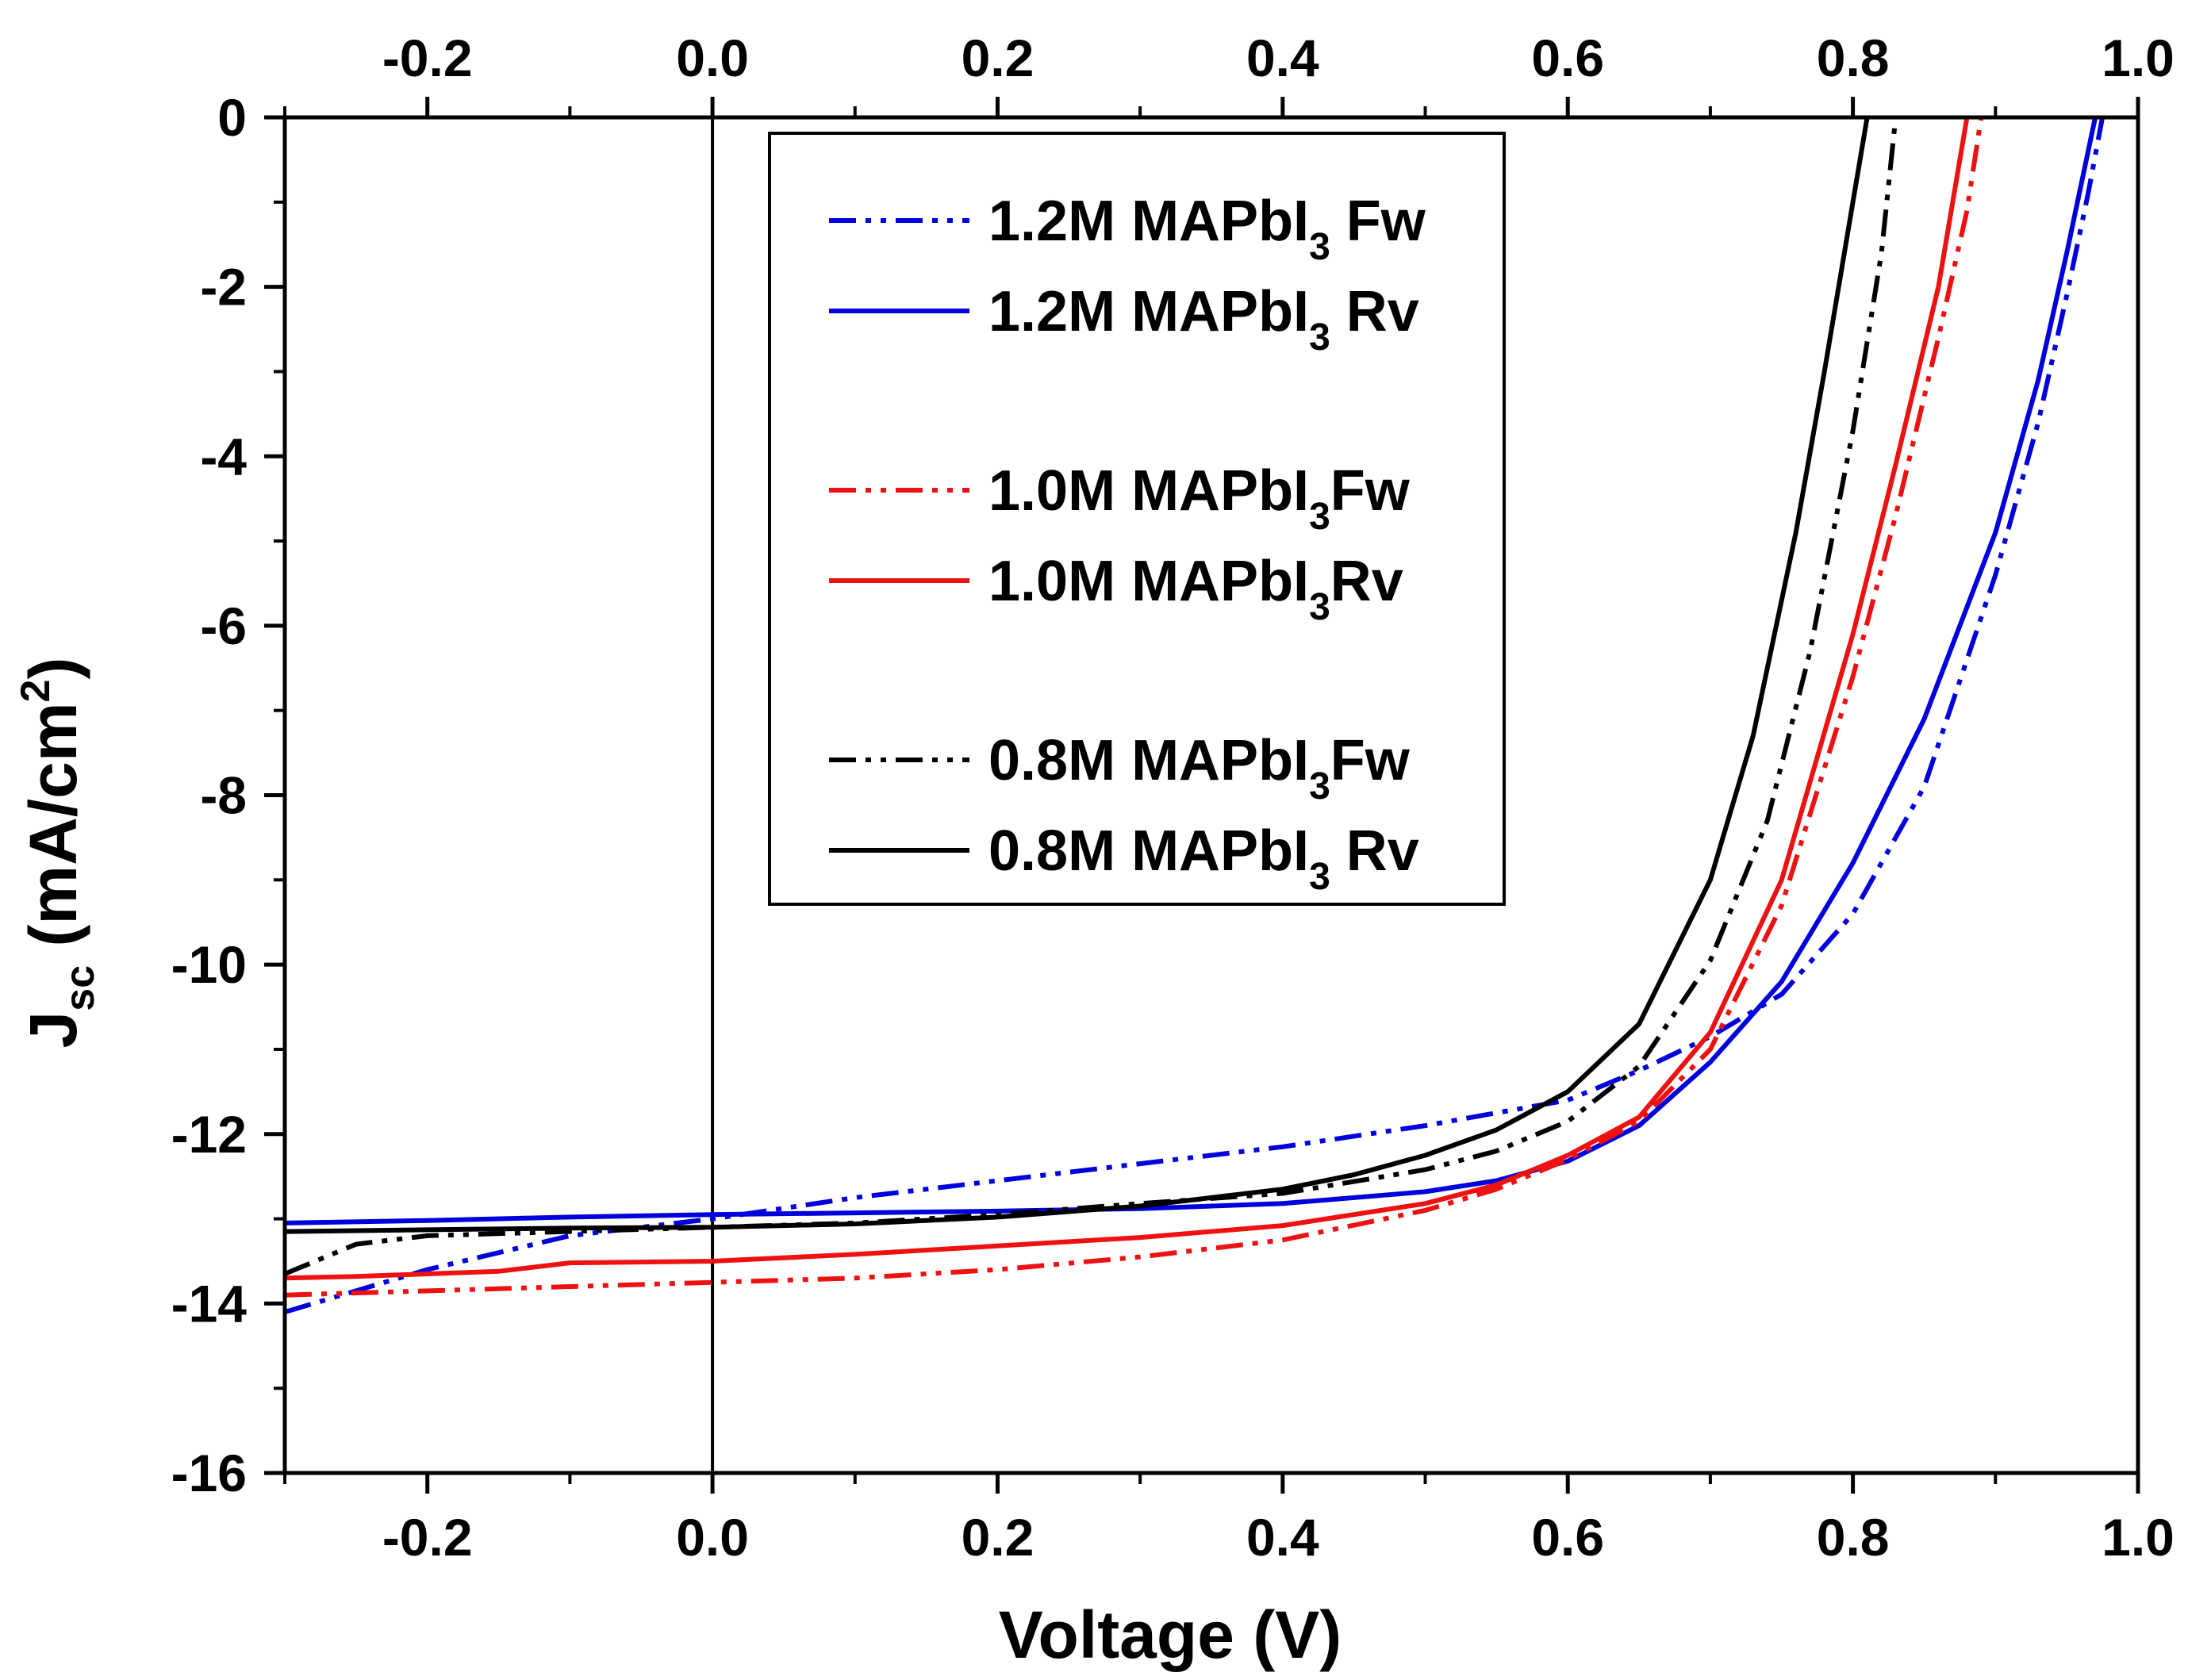 The image size is (2188, 1680). What do you see at coordinates (2138, 58) in the screenshot?
I see `top-x-tick-label: 1.0` at bounding box center [2138, 58].